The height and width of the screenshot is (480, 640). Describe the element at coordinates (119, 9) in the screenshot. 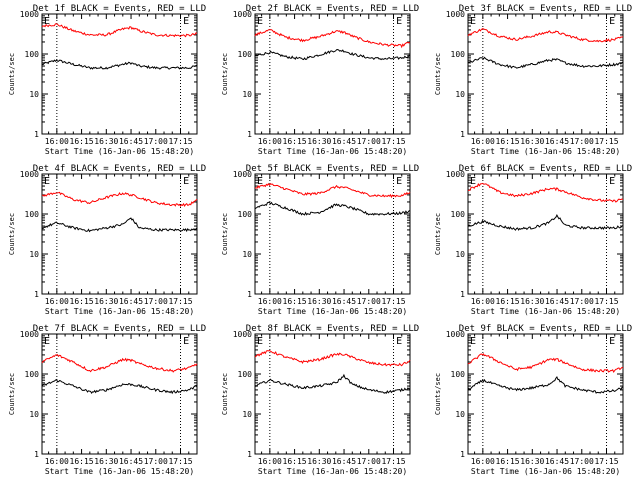

I see `panel-title: Det 1f BLACK = Events, RED = LLD` at that location.